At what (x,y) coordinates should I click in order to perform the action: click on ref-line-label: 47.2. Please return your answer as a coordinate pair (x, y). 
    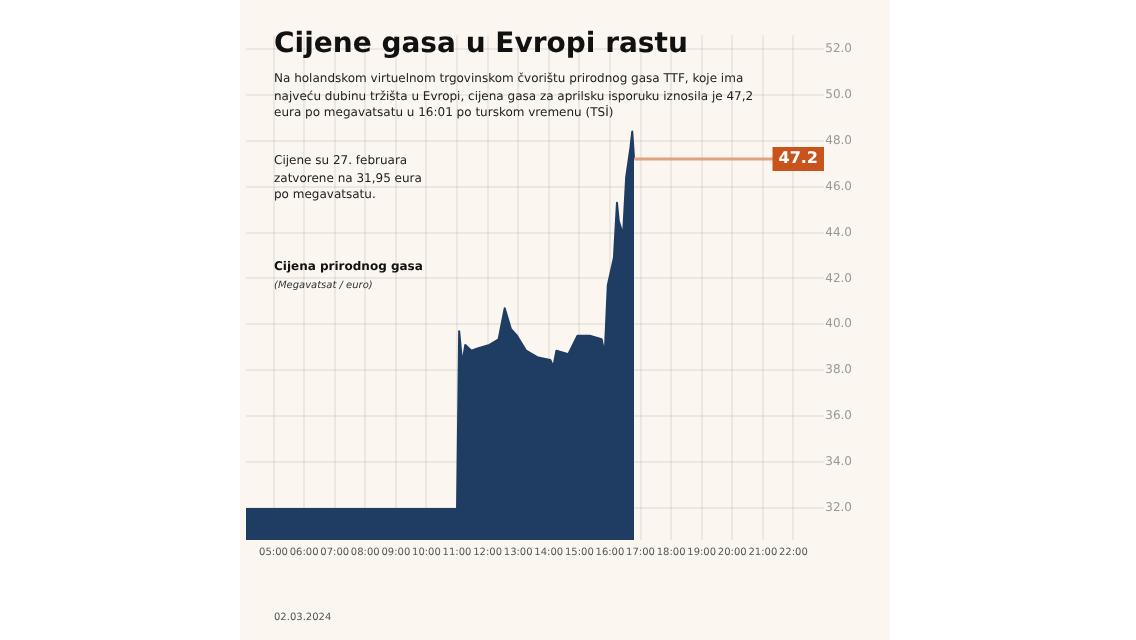
    Looking at the image, I should click on (798, 158).